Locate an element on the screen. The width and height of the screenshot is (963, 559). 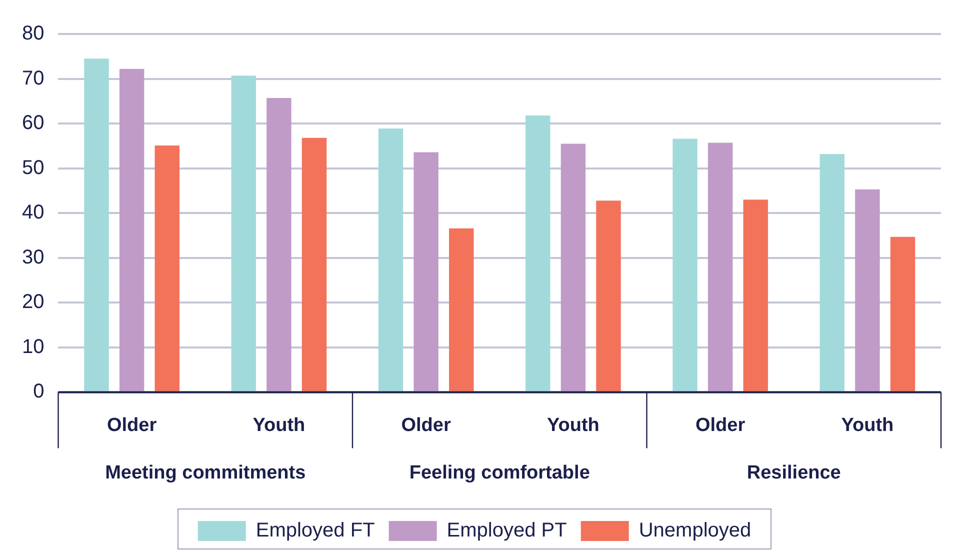
text: Feeling comfortable is located at coordinates (499, 473).